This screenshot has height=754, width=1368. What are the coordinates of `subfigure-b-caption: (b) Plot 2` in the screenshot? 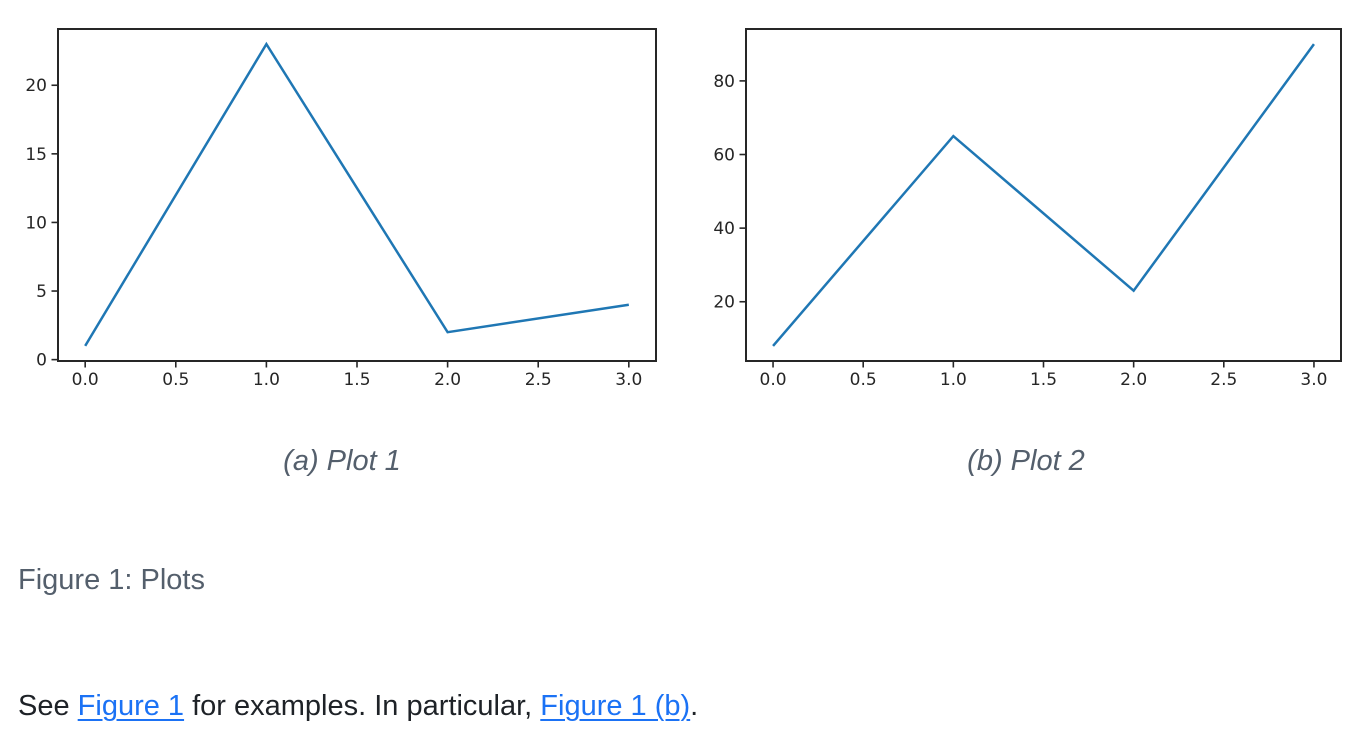 It's located at (1026, 461).